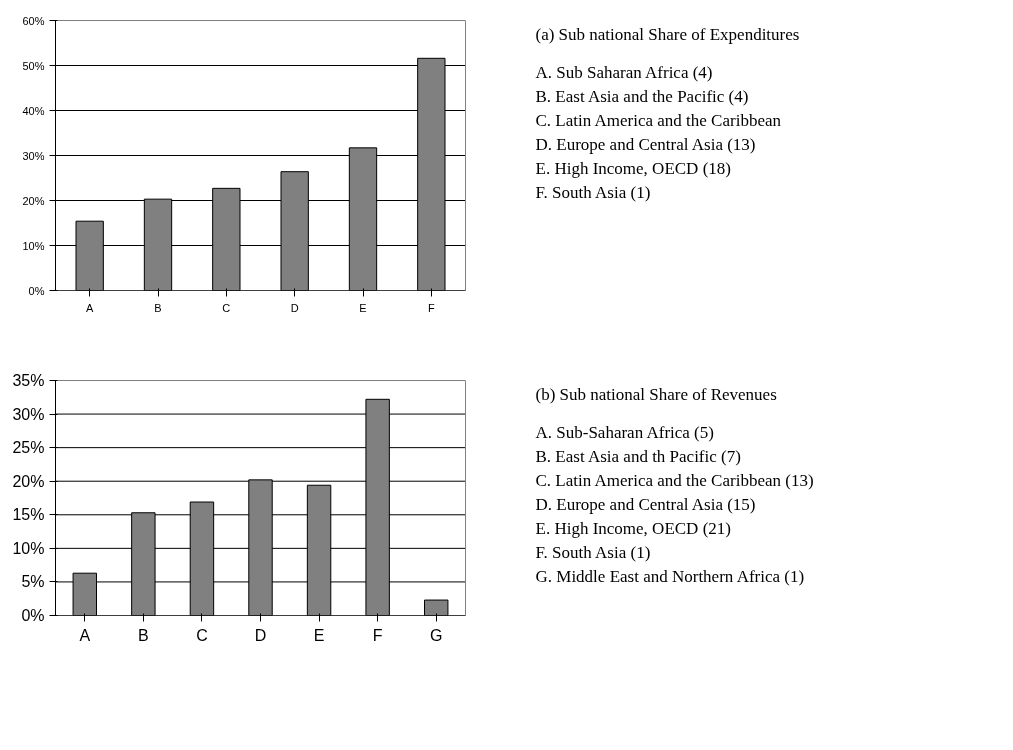 The image size is (1013, 750). I want to click on y-tick-label: 15%, so click(28, 515).